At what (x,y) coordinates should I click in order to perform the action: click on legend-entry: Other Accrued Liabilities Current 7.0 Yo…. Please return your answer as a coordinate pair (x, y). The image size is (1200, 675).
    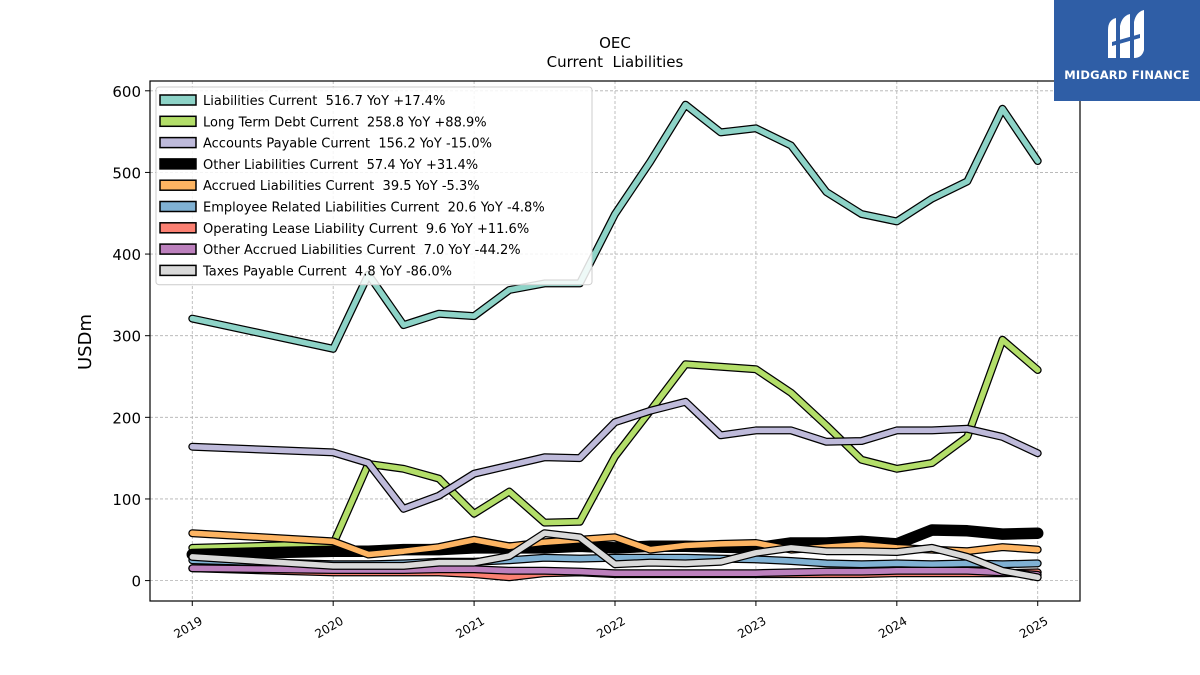
    Looking at the image, I should click on (362, 250).